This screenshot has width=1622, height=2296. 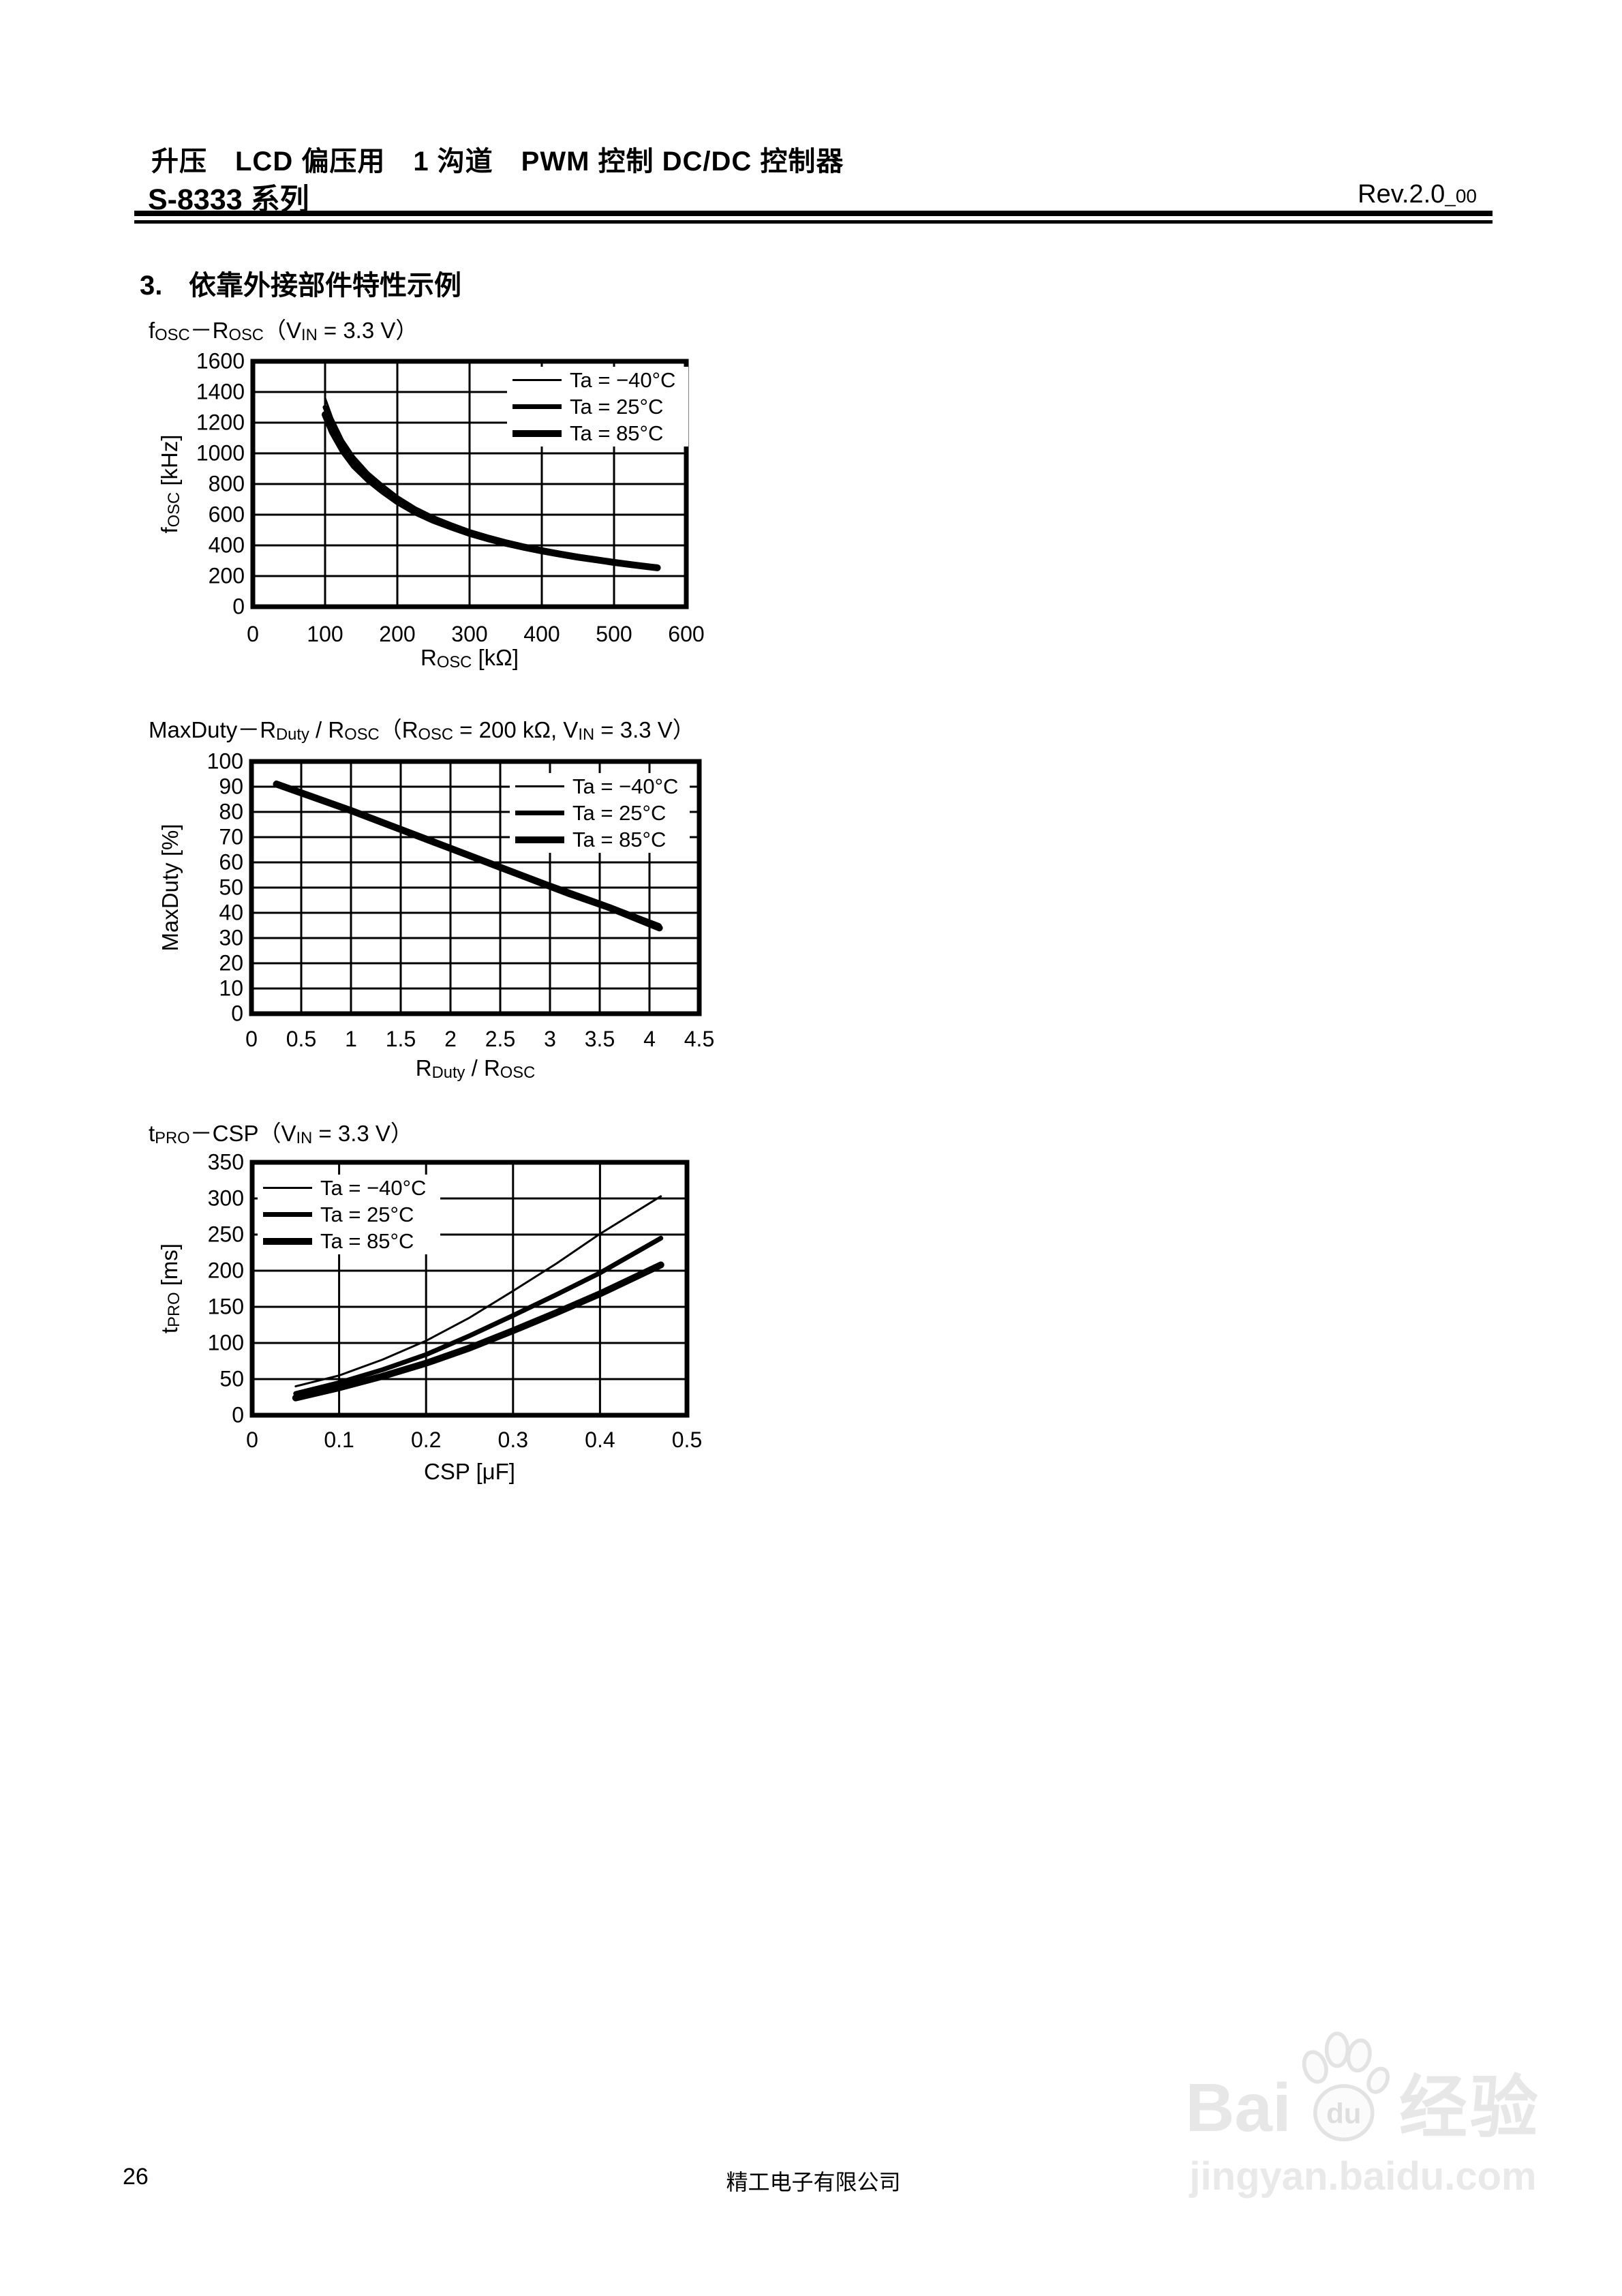 I want to click on watermark-du-text: du, so click(x=1343, y=2114).